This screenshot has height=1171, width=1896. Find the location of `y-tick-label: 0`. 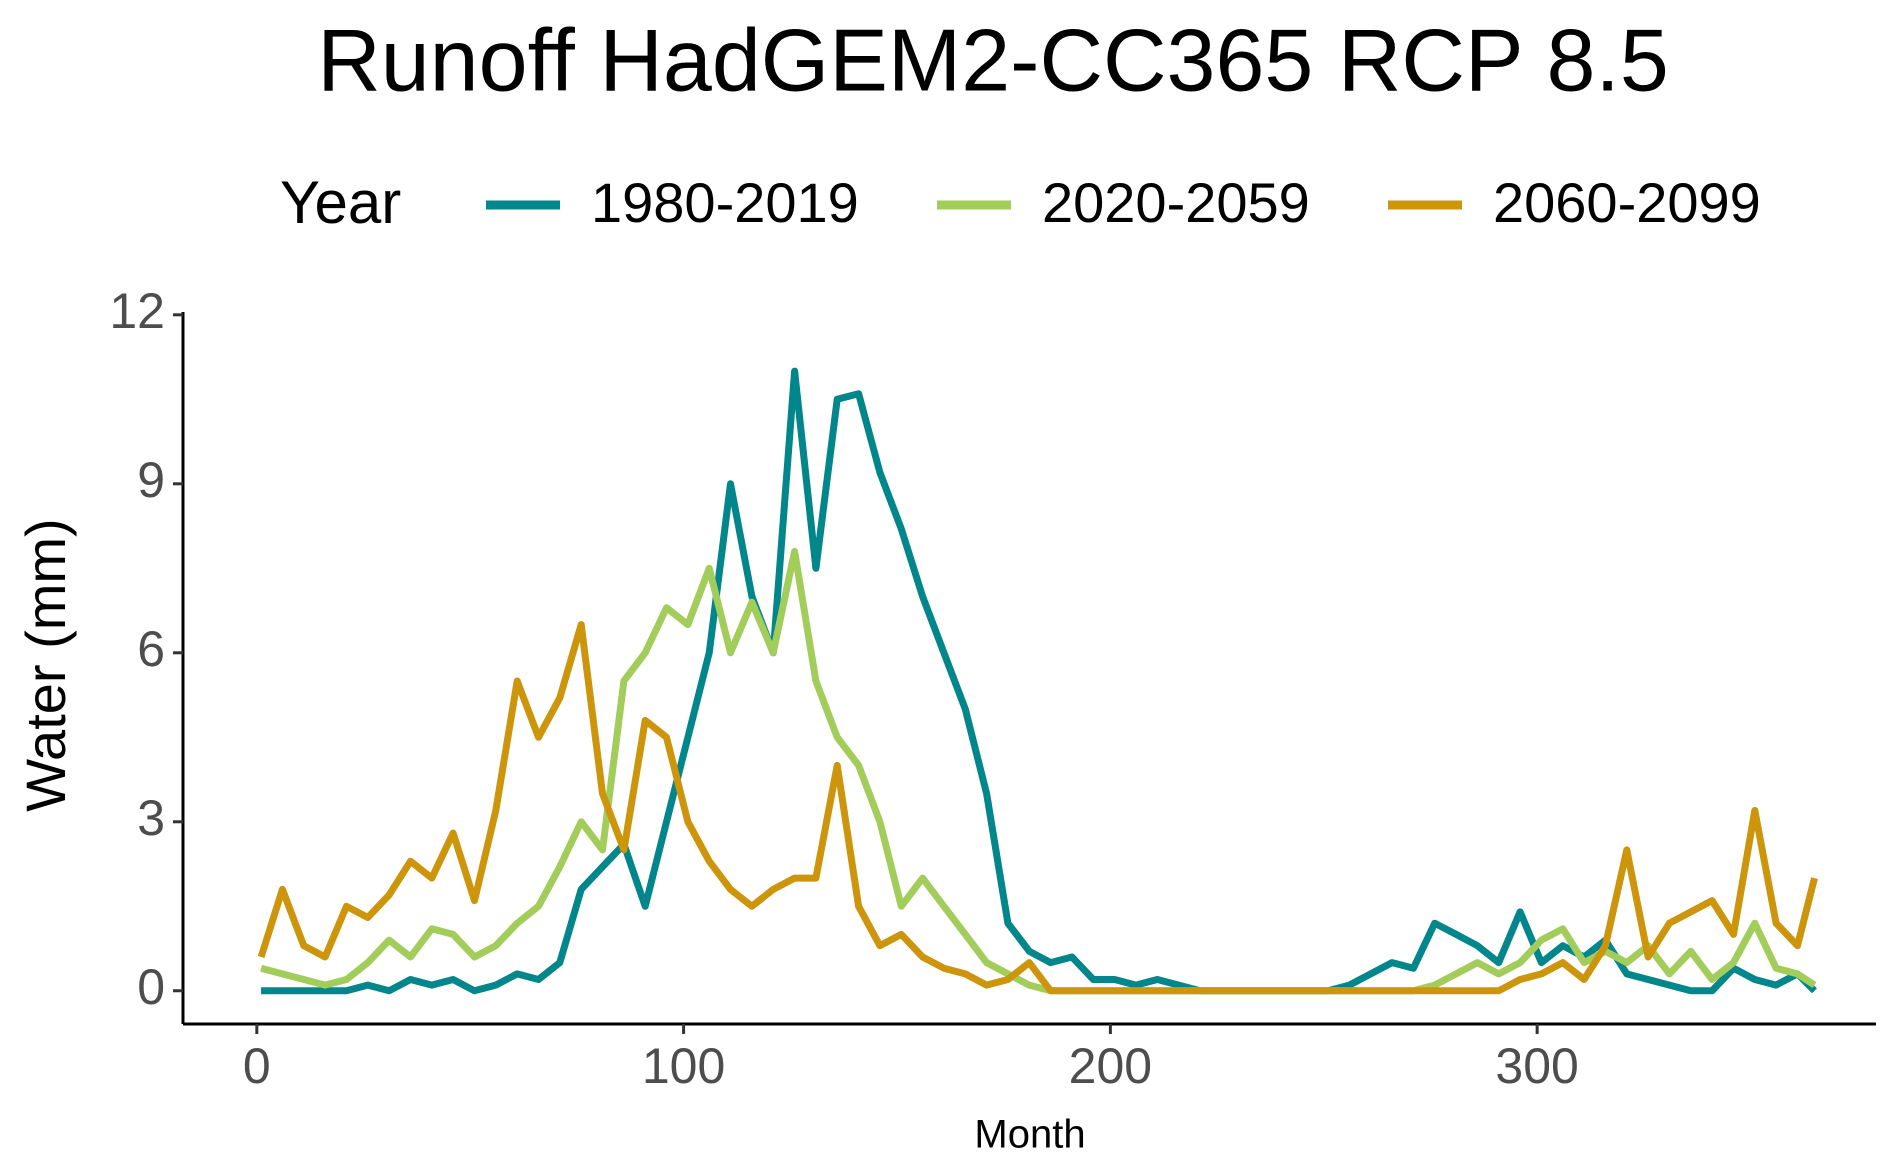

y-tick-label: 0 is located at coordinates (151, 987).